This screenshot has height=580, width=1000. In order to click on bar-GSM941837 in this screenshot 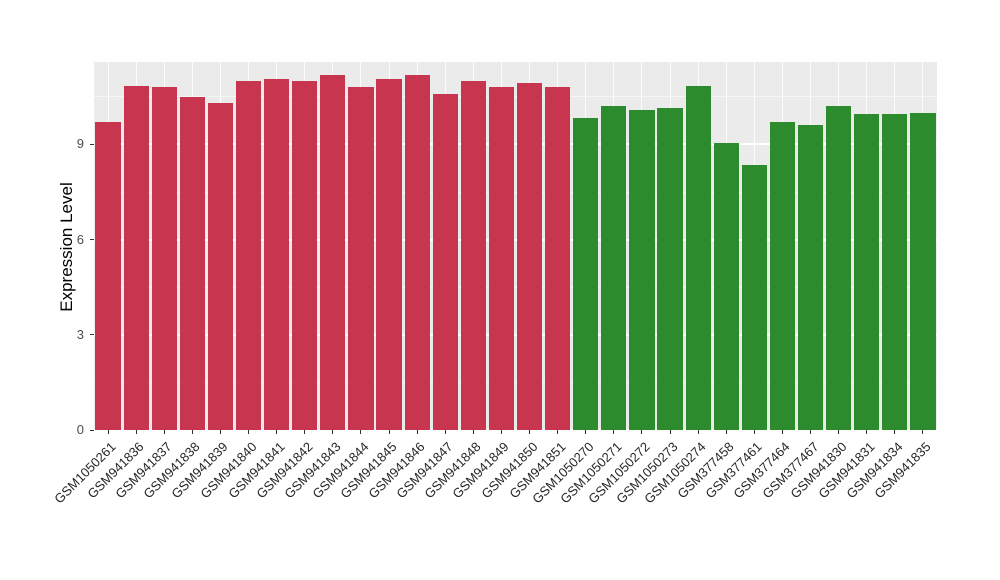, I will do `click(164, 258)`.